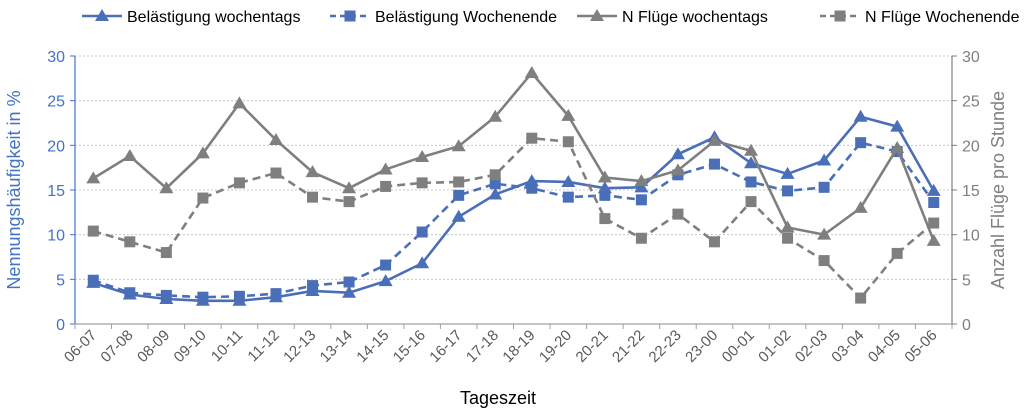 Image resolution: width=1024 pixels, height=411 pixels. Describe the element at coordinates (971, 102) in the screenshot. I see `y-tick-label-right: 25` at that location.